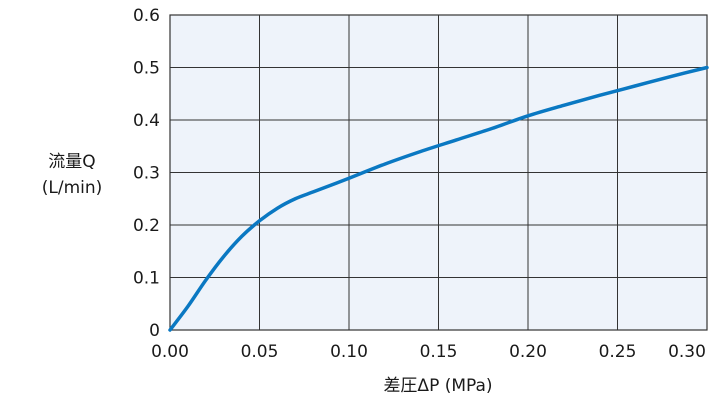 This screenshot has width=728, height=400. What do you see at coordinates (170, 352) in the screenshot?
I see `x-tick-label: 0.00` at bounding box center [170, 352].